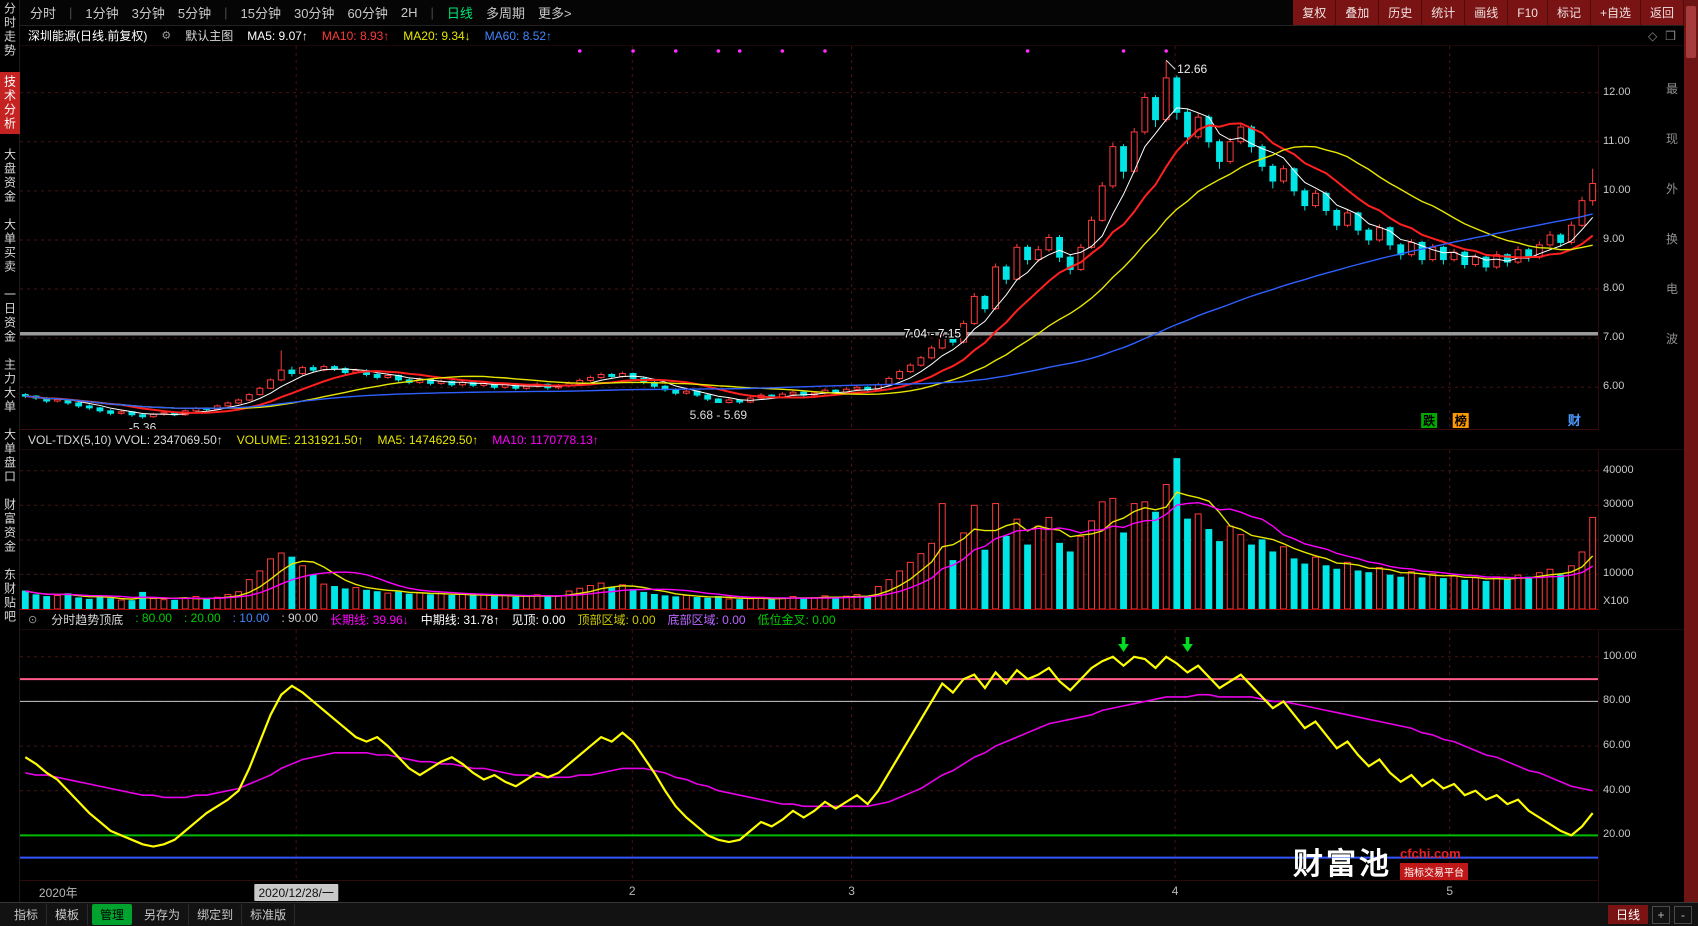 The image size is (1698, 926). I want to click on sidebar-item-大盘资金: 大盘资金, so click(9, 176).